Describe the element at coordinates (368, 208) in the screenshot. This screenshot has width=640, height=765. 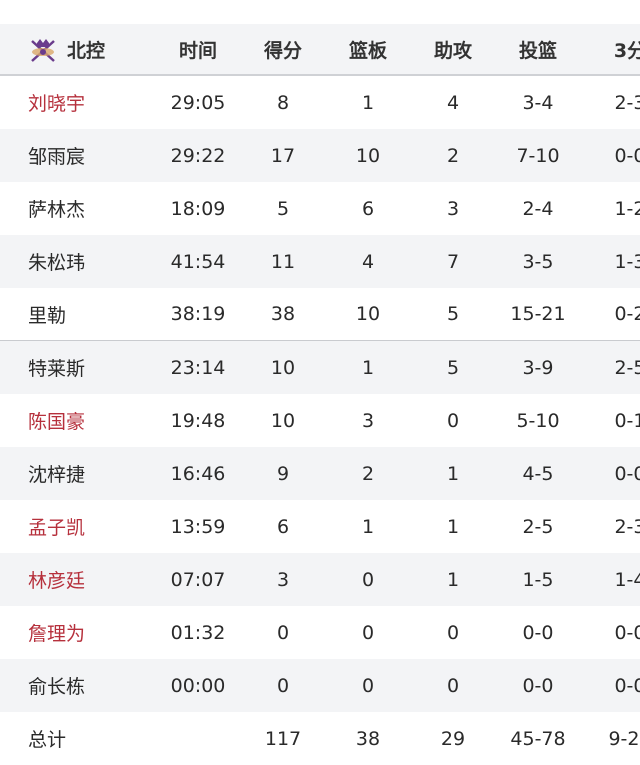
I see `stat-rebounds: 6` at that location.